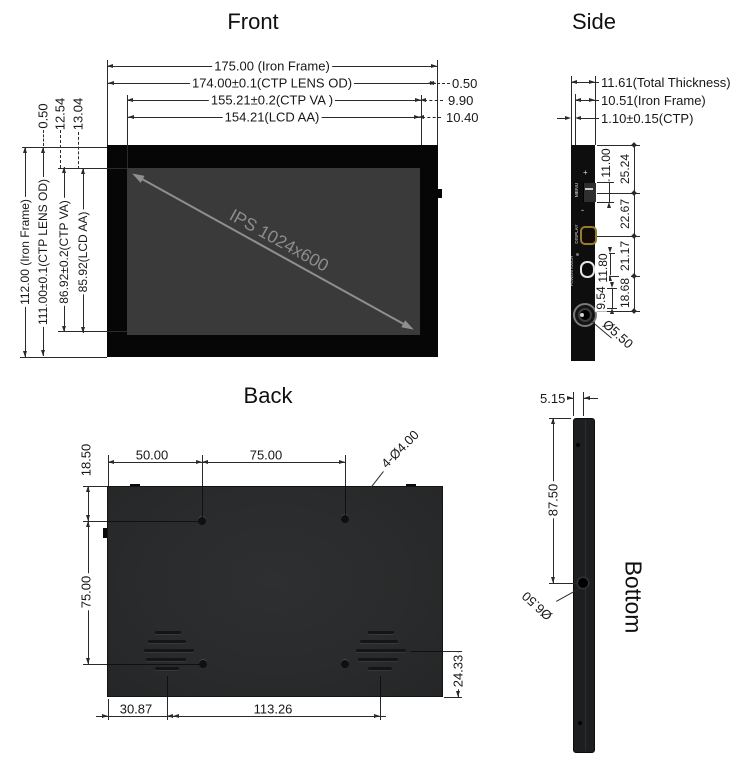  I want to click on mount-hole-top-left, so click(202, 521).